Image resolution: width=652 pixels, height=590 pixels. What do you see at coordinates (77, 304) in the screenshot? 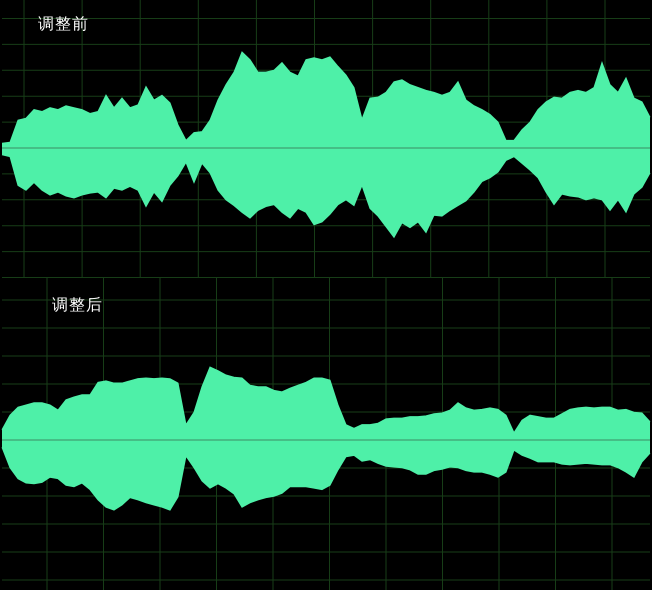
I see `chart-title: 调整后` at bounding box center [77, 304].